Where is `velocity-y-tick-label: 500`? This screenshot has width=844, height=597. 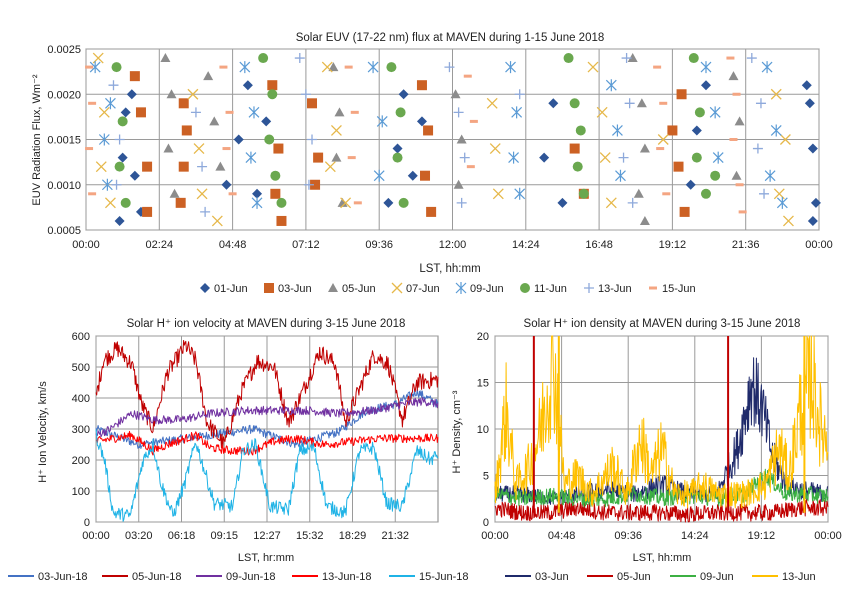
velocity-y-tick-label: 500 is located at coordinates (81, 368).